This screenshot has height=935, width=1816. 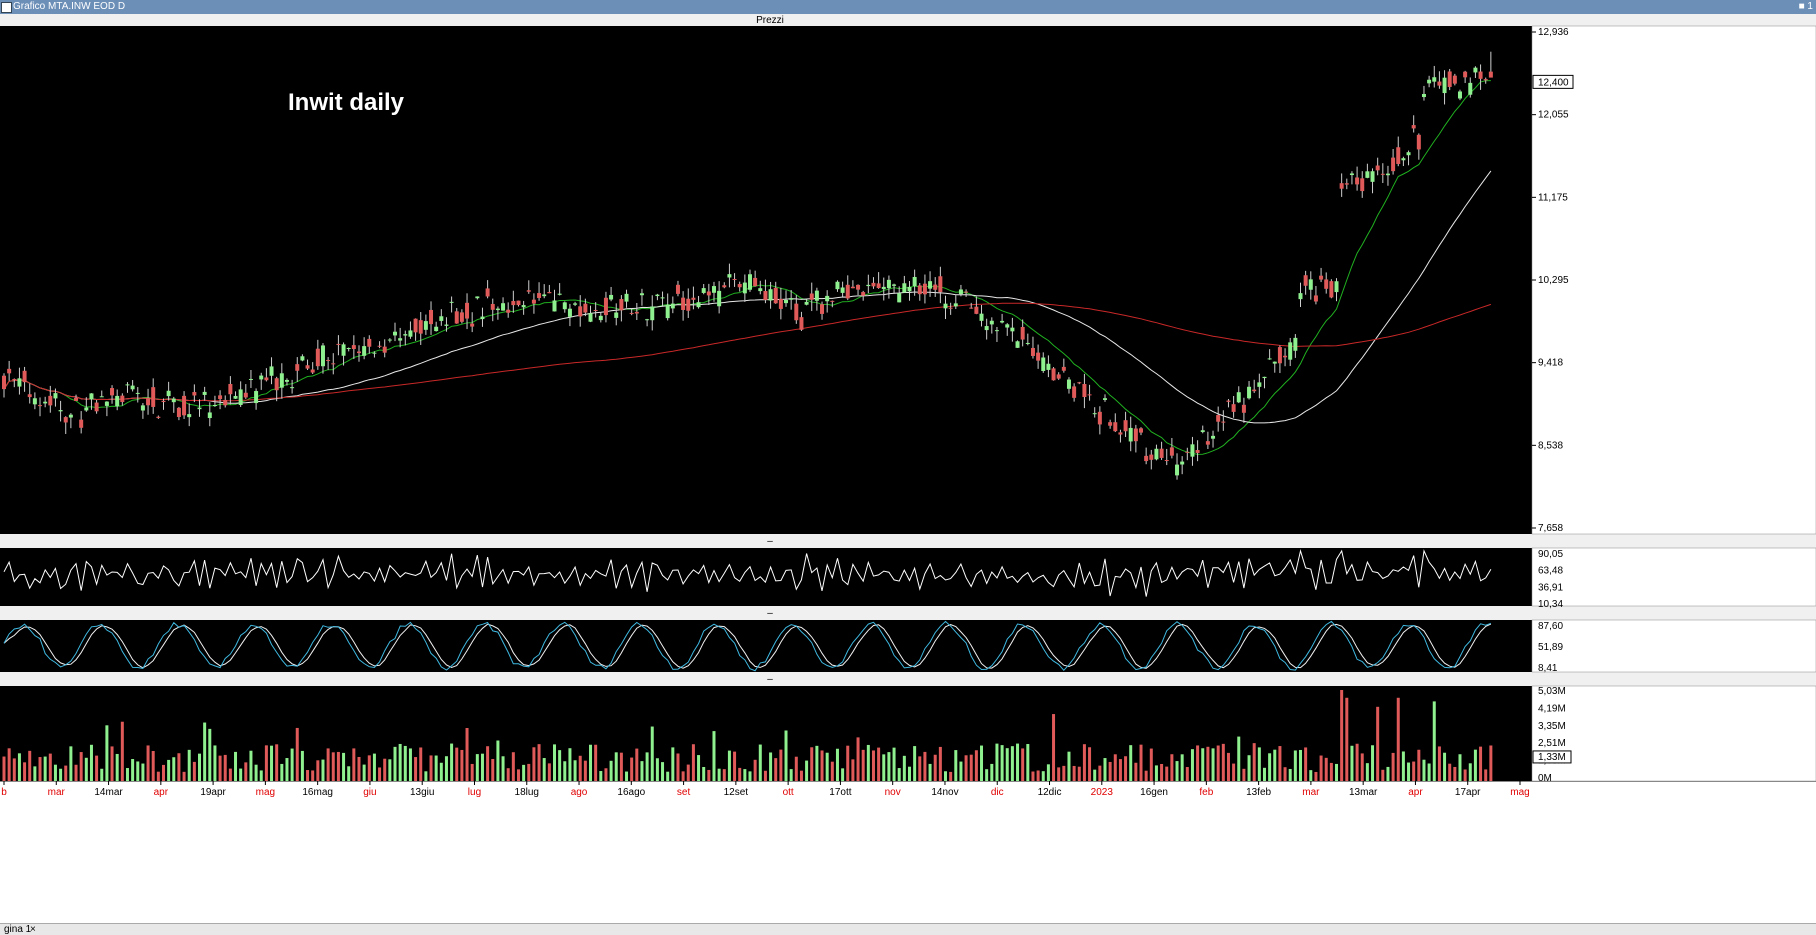 What do you see at coordinates (1805, 6) in the screenshot?
I see `window-menu-icon: ■ 1` at bounding box center [1805, 6].